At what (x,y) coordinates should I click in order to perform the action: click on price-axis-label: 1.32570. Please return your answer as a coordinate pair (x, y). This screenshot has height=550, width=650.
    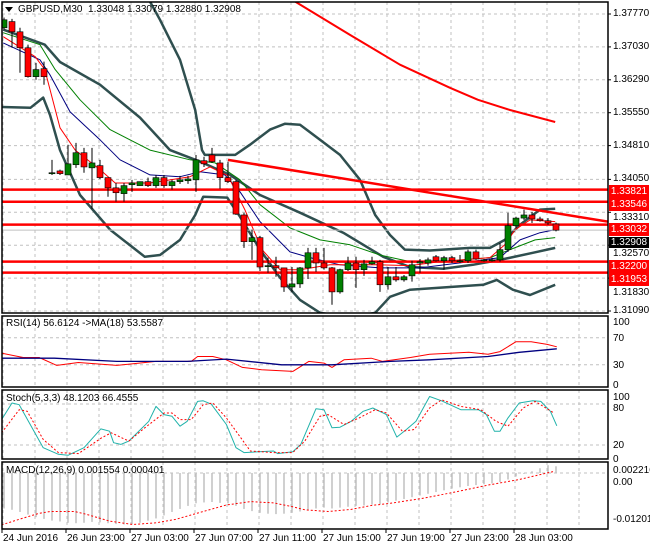
    Looking at the image, I should click on (631, 254).